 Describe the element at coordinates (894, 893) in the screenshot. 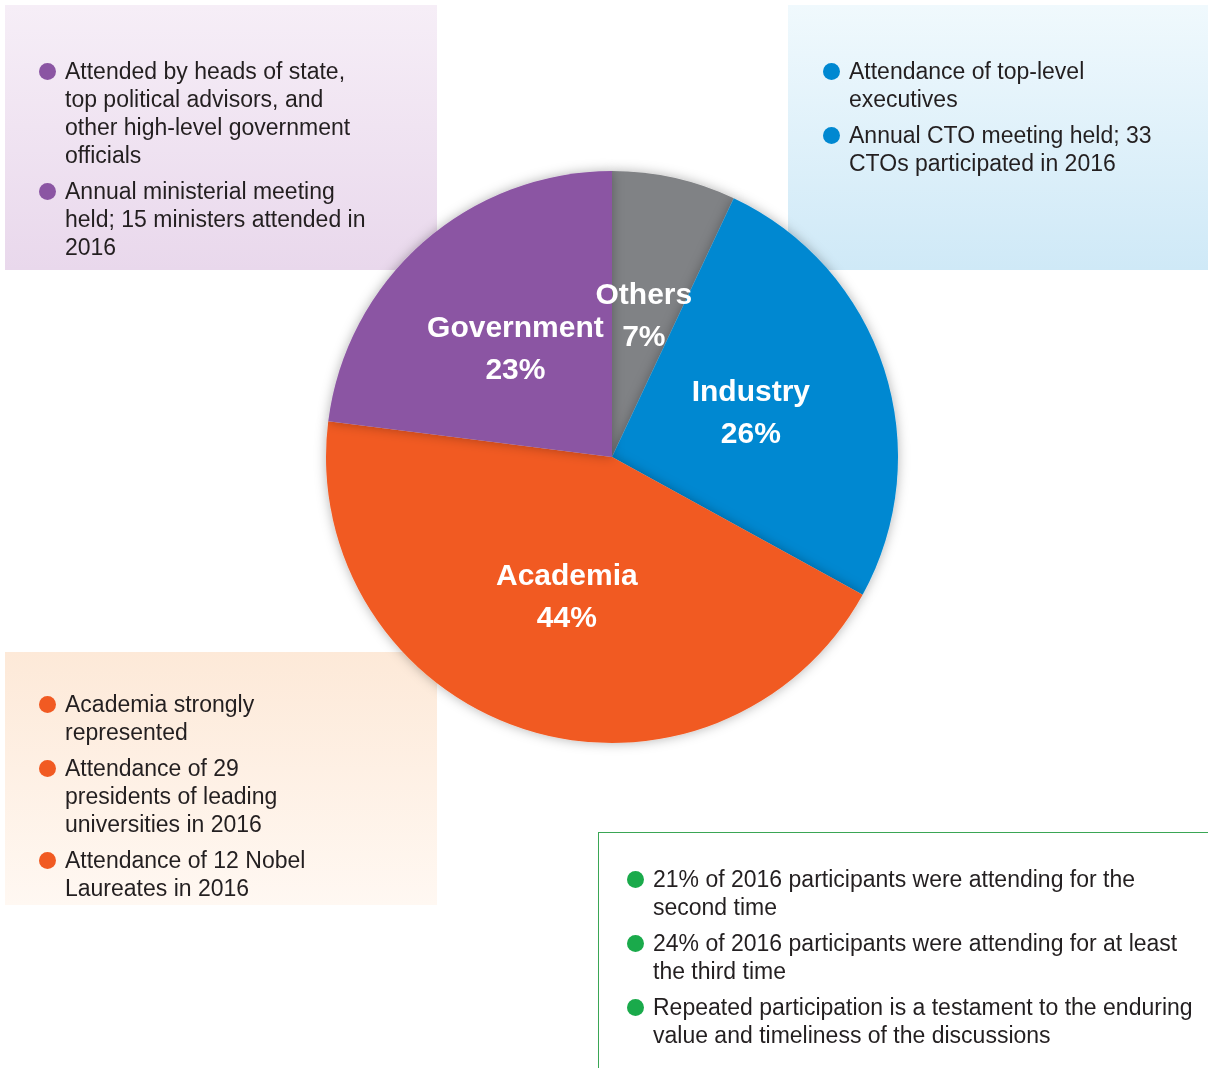

I see `text: 21% of 2016 participants were attending for the second time` at that location.